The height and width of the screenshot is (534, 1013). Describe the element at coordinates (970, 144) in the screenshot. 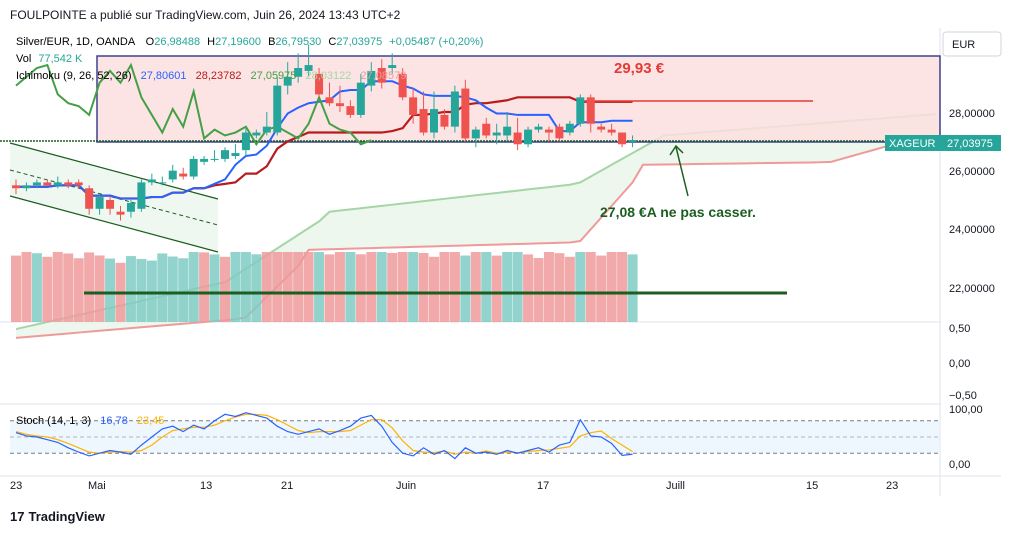

I see `price-tag-value: 27,03975` at that location.